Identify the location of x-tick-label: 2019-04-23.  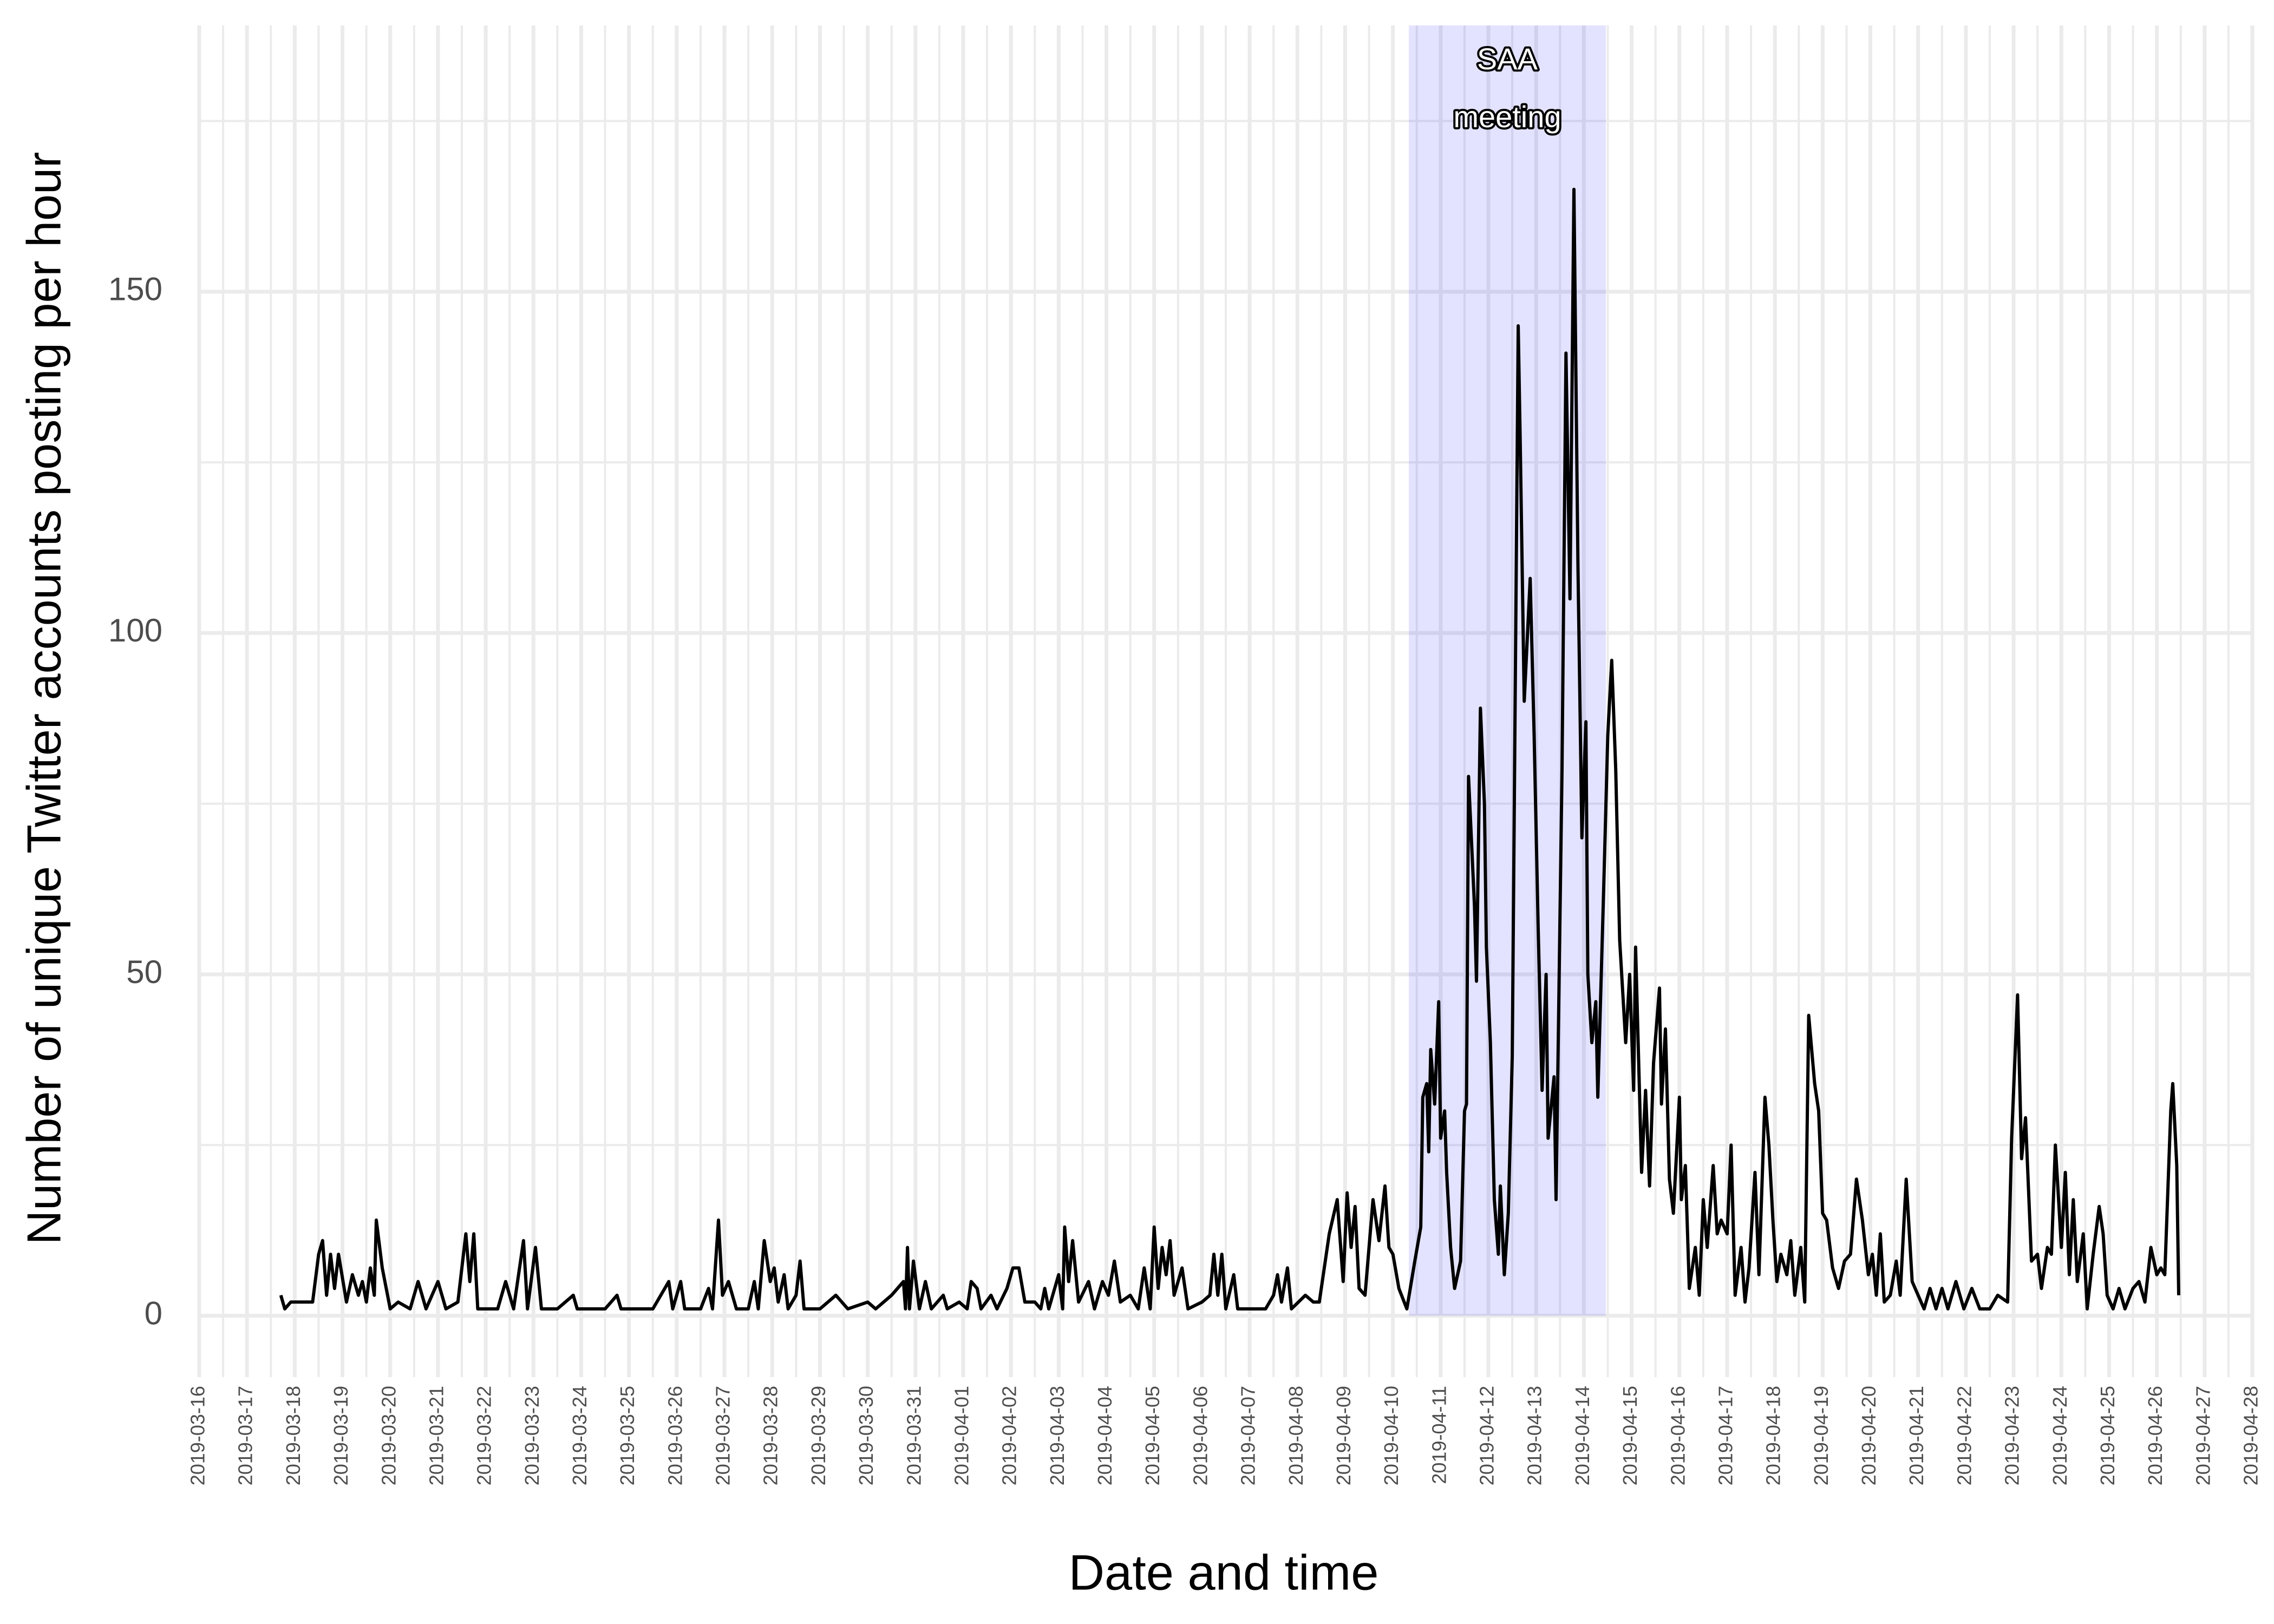
(2012, 1435).